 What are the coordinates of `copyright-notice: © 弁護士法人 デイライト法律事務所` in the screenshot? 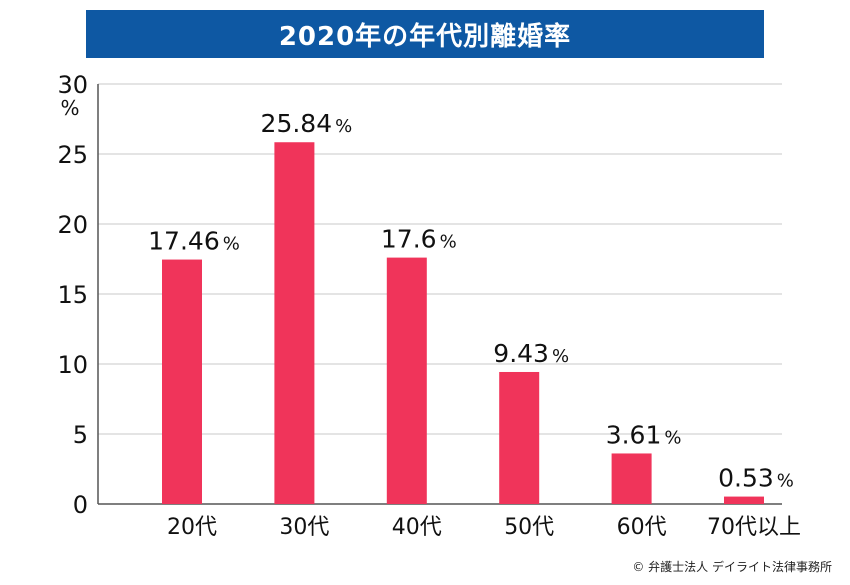 It's located at (732, 567).